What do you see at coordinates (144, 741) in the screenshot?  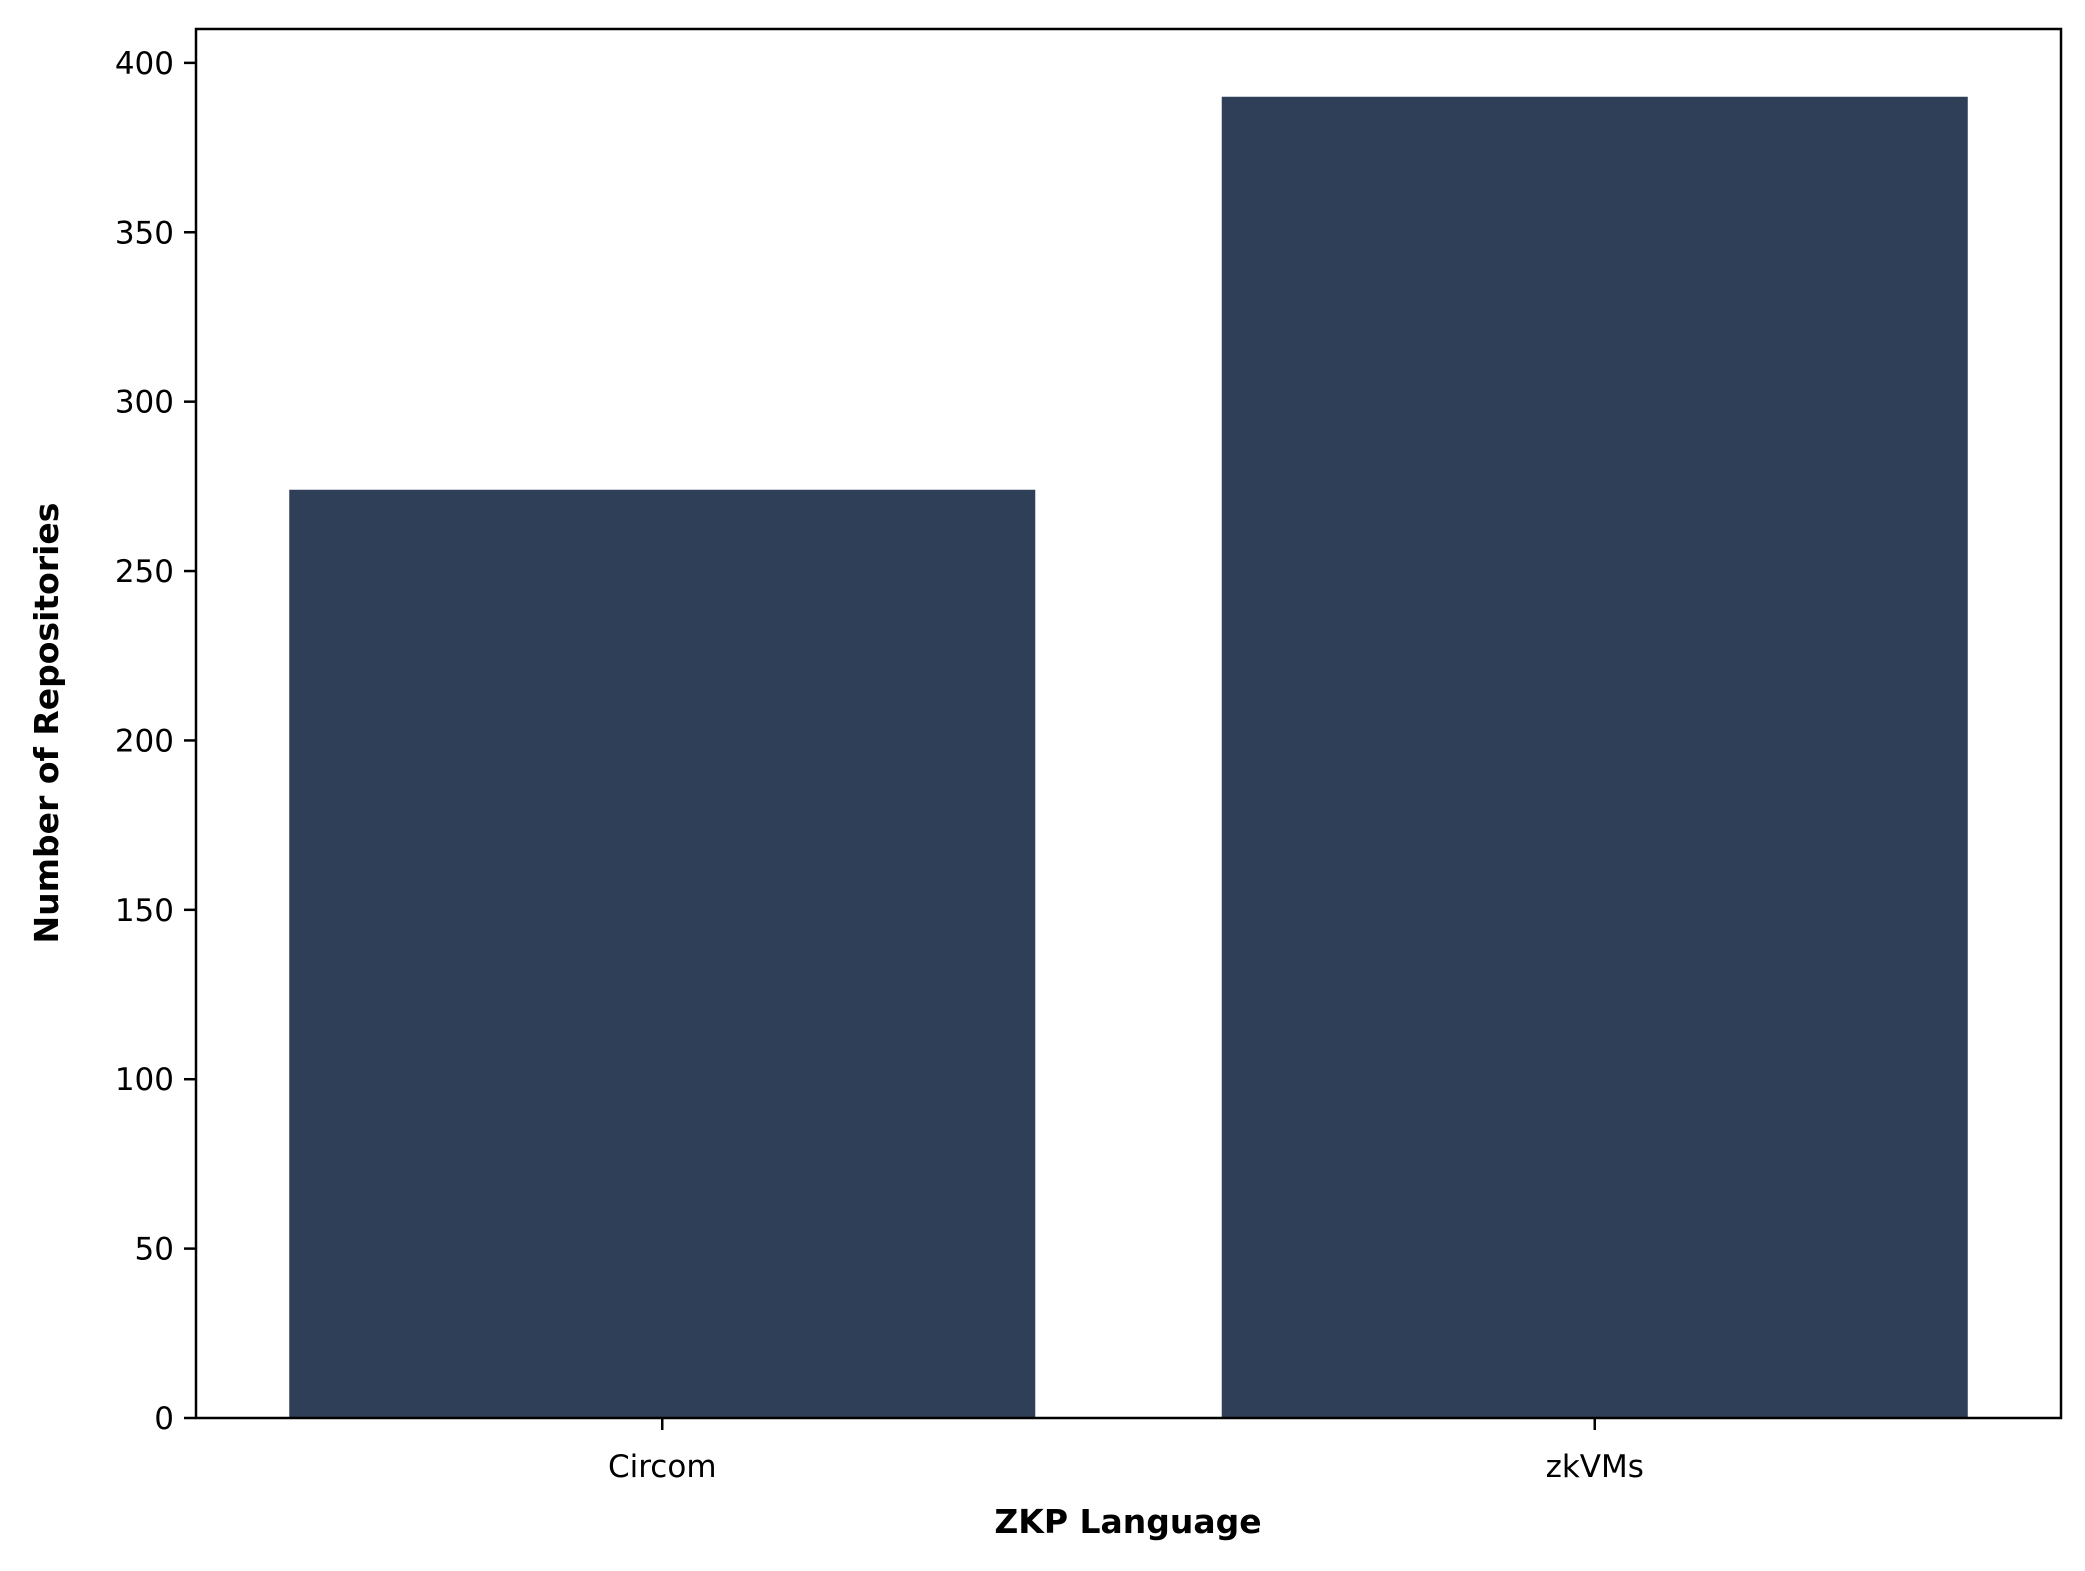 I see `y-tick-label: 200` at bounding box center [144, 741].